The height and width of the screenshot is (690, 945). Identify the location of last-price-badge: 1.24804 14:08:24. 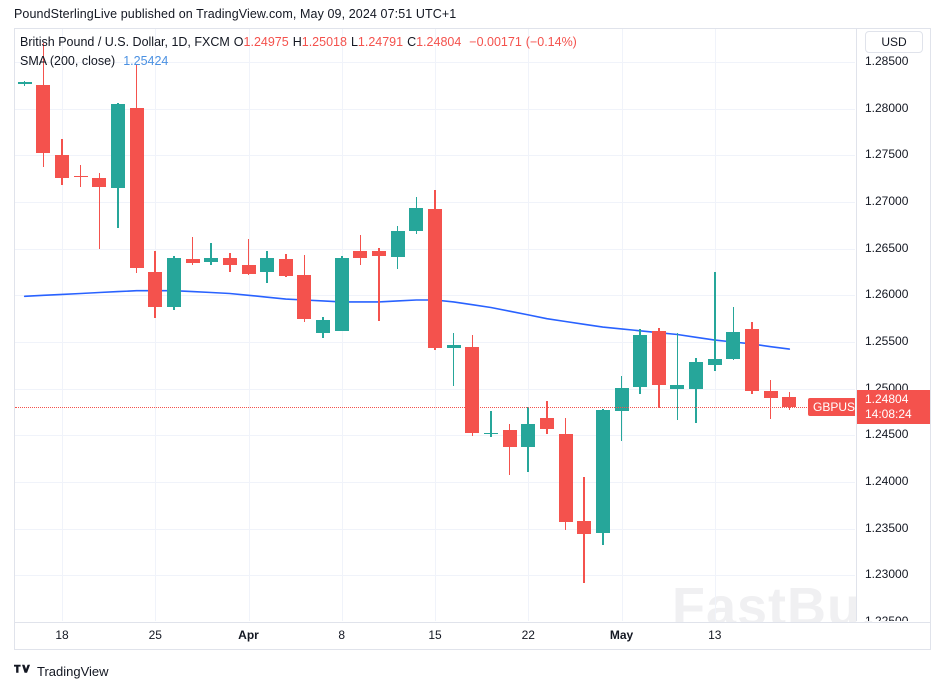
(893, 406).